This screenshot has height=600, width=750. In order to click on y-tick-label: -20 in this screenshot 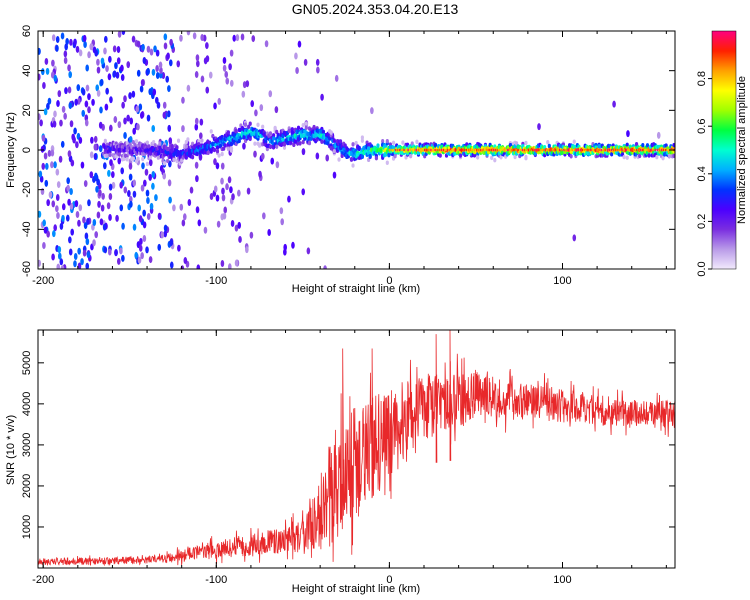, I will do `click(27, 190)`.